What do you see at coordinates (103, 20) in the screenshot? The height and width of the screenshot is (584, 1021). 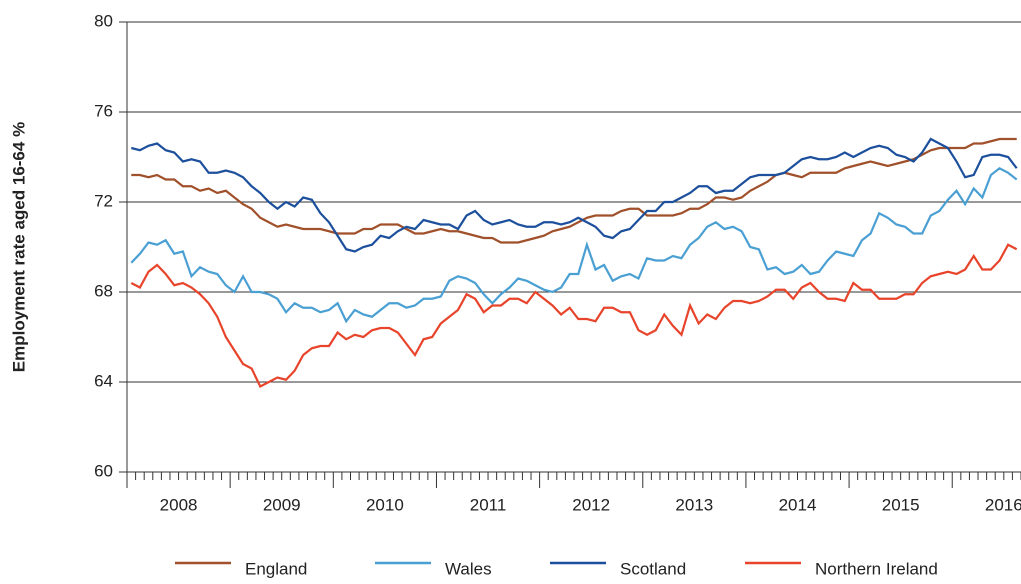 I see `y-tick-label: 80` at bounding box center [103, 20].